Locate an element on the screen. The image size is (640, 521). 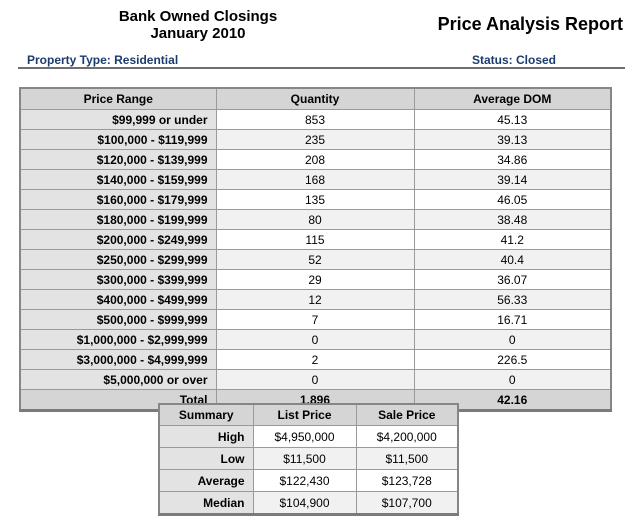
table-row: $160,000 - $179,999 135 46.05 is located at coordinates (315, 199).